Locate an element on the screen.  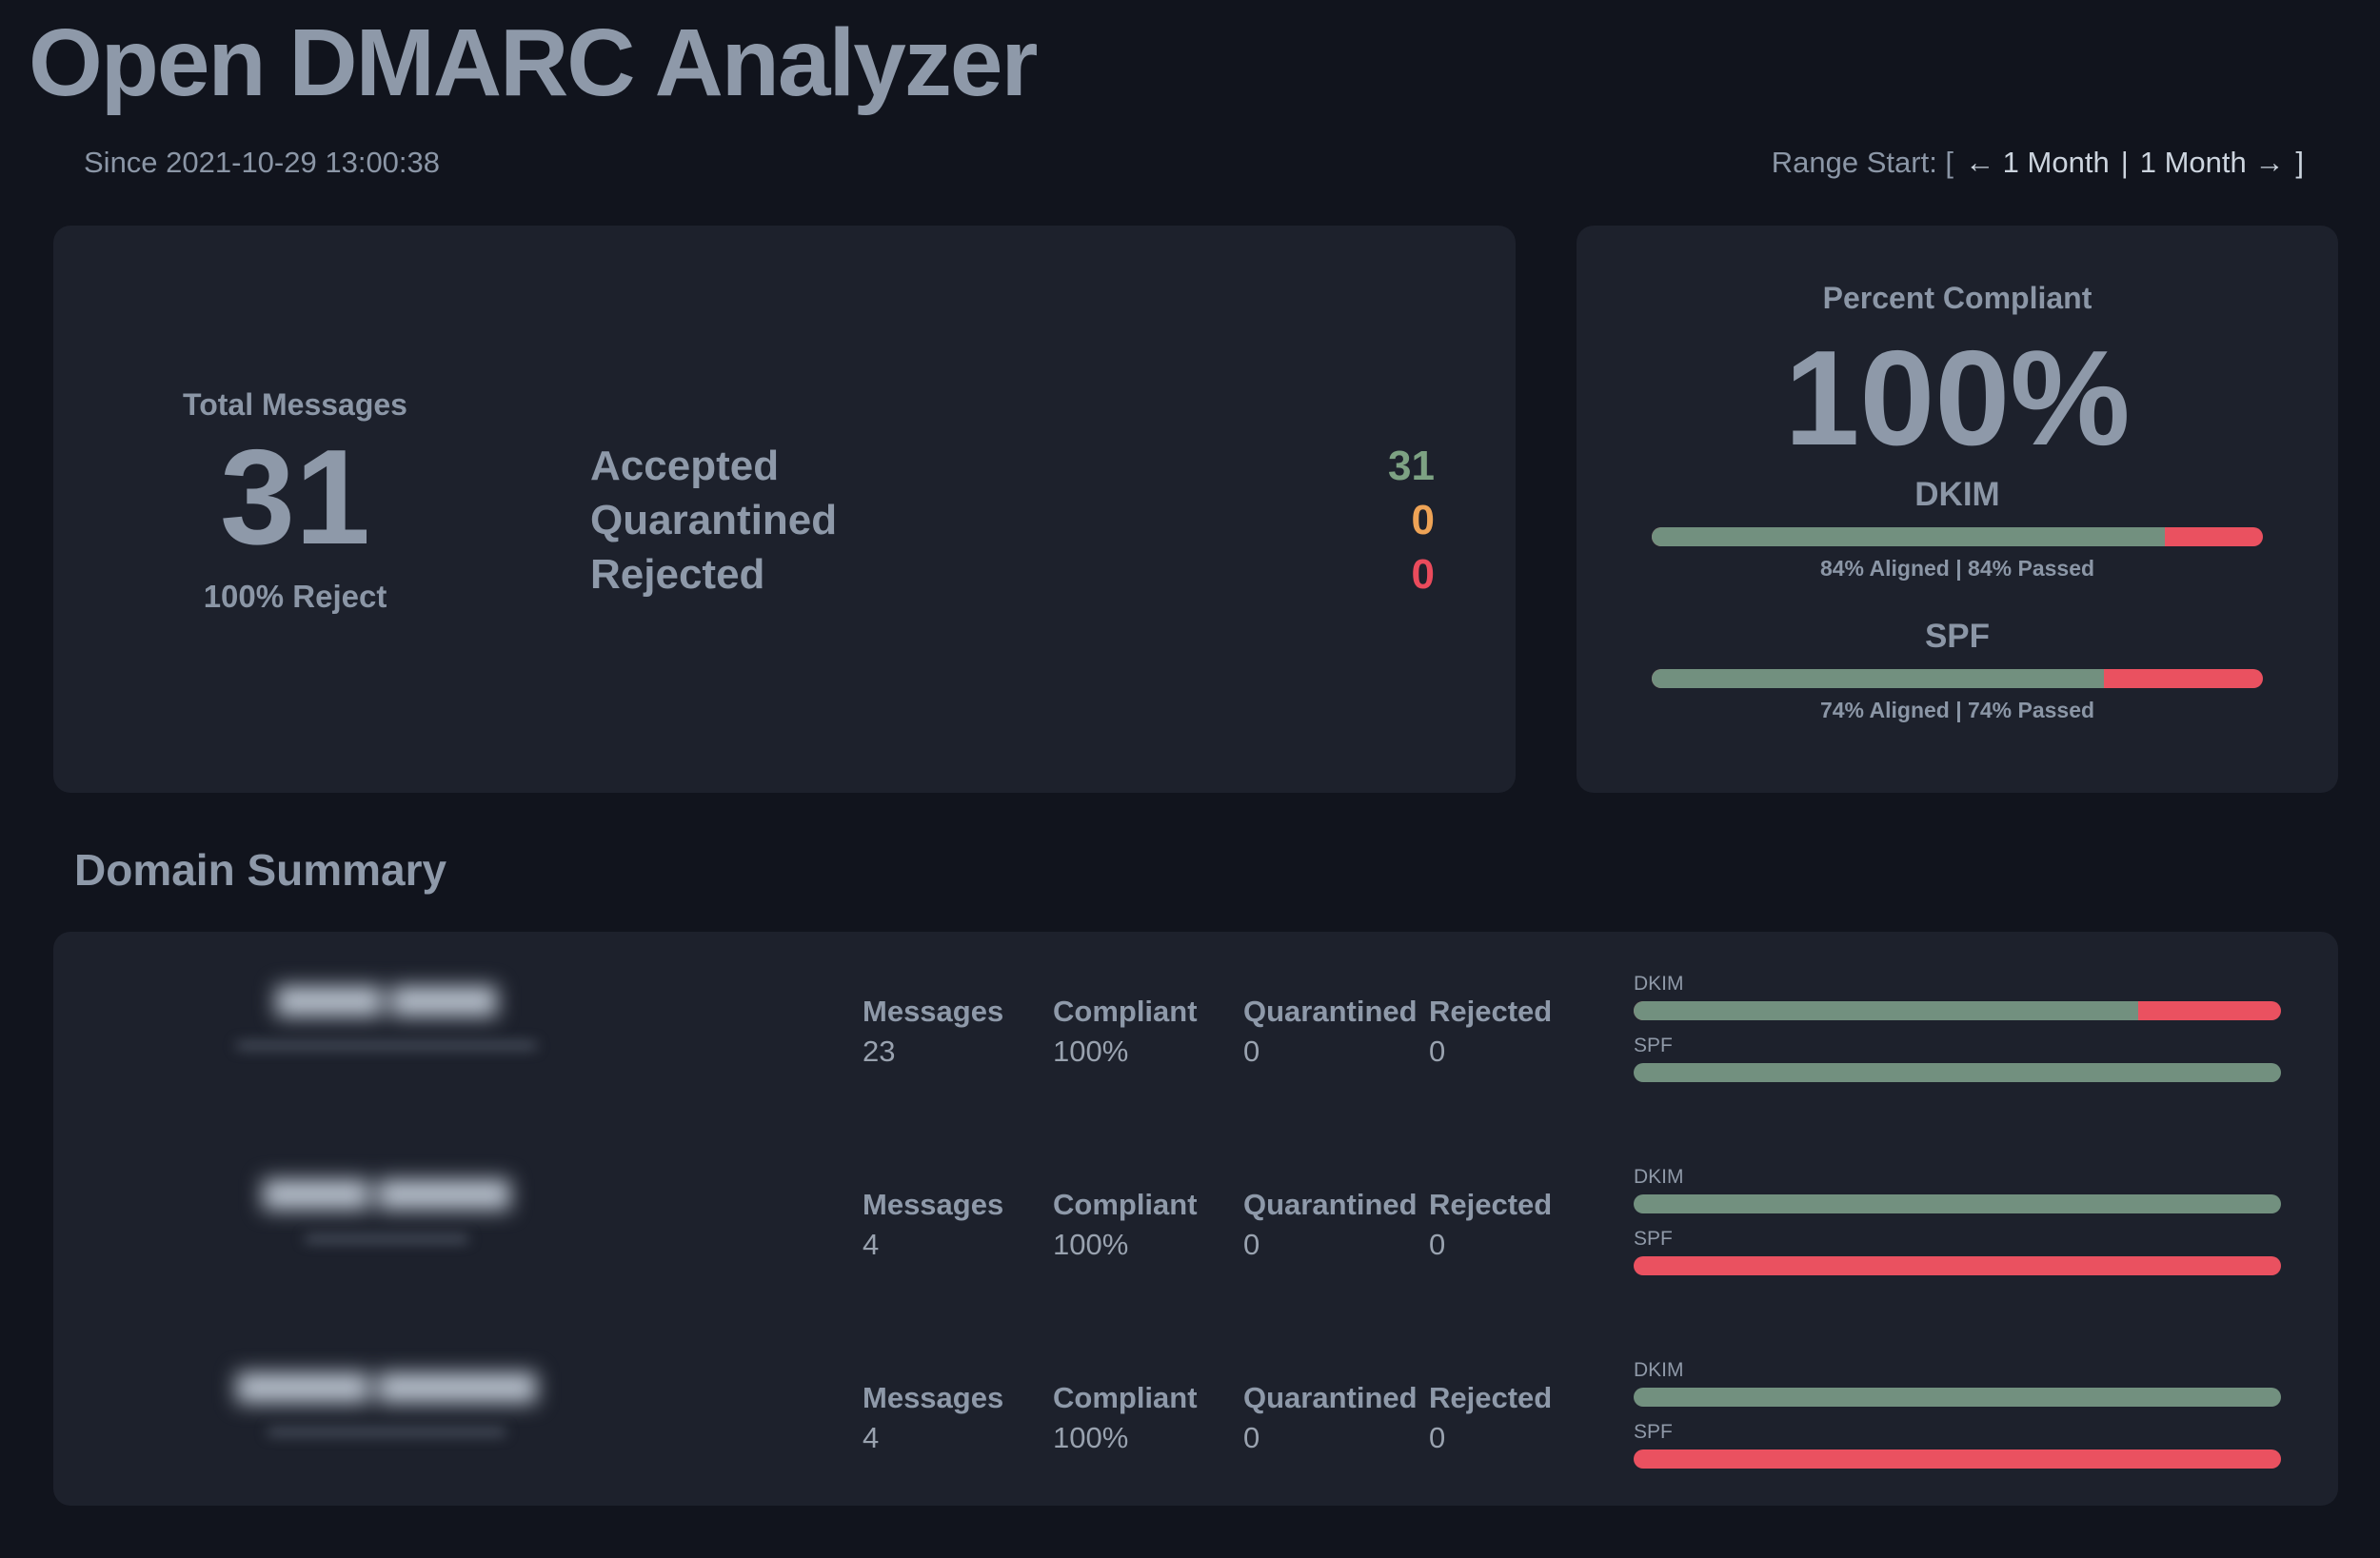
range-start-control: Range Start: [ ← 1 Month | 1 Month → ] is located at coordinates (2038, 163).